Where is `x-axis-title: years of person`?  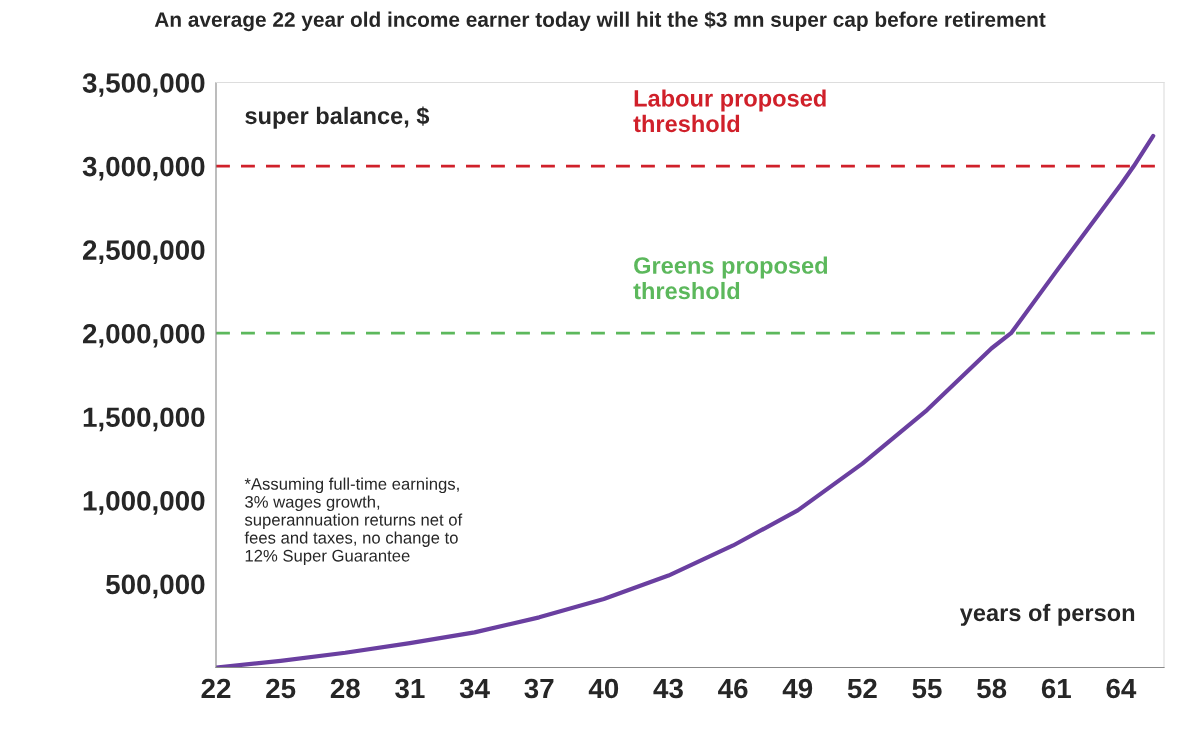 x-axis-title: years of person is located at coordinates (1047, 614).